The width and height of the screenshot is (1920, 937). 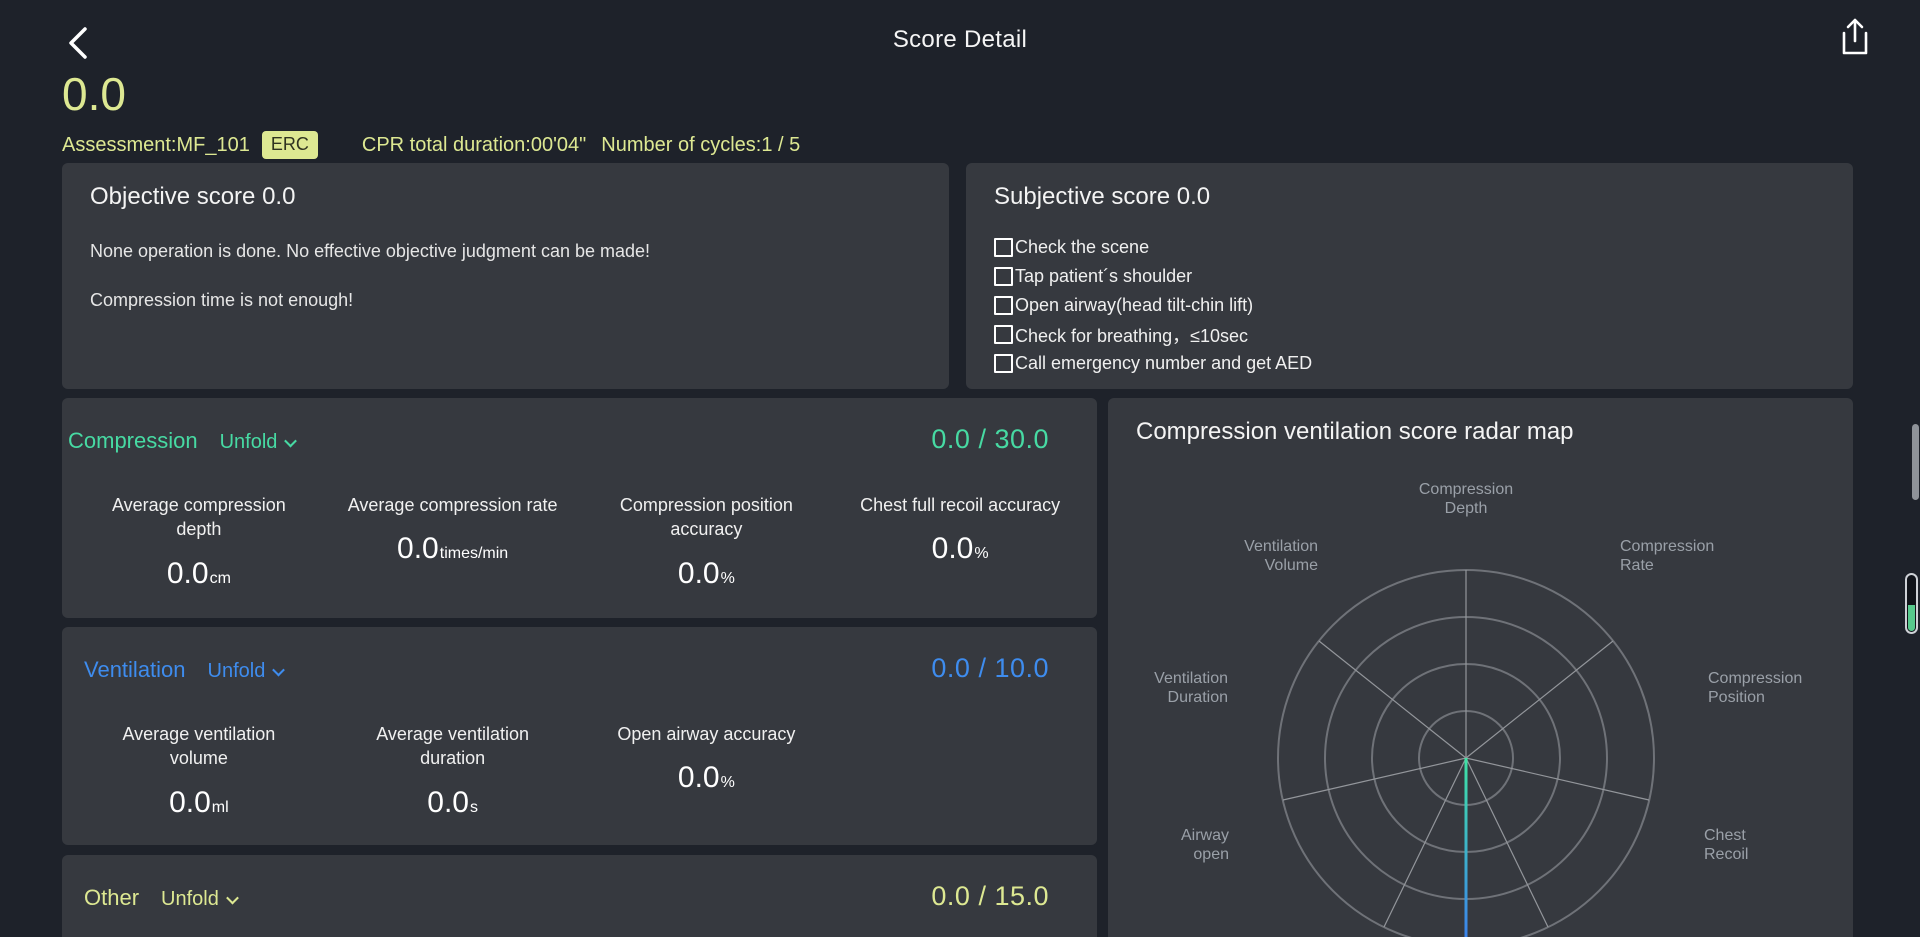 What do you see at coordinates (222, 300) in the screenshot?
I see `objective-message: Compression time is not enough!` at bounding box center [222, 300].